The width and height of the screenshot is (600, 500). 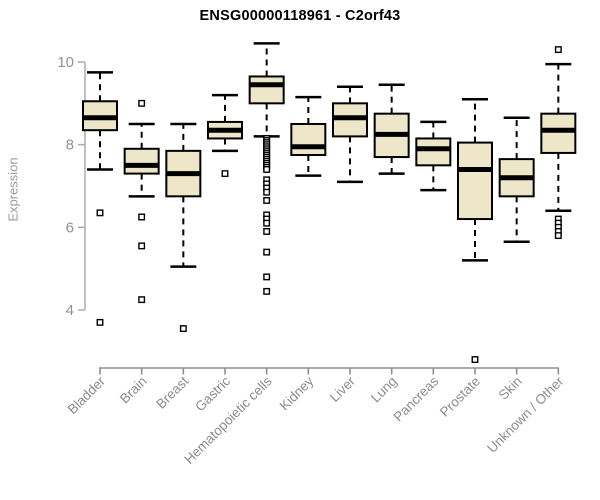 I want to click on y-tick-label: 8, so click(x=70, y=145).